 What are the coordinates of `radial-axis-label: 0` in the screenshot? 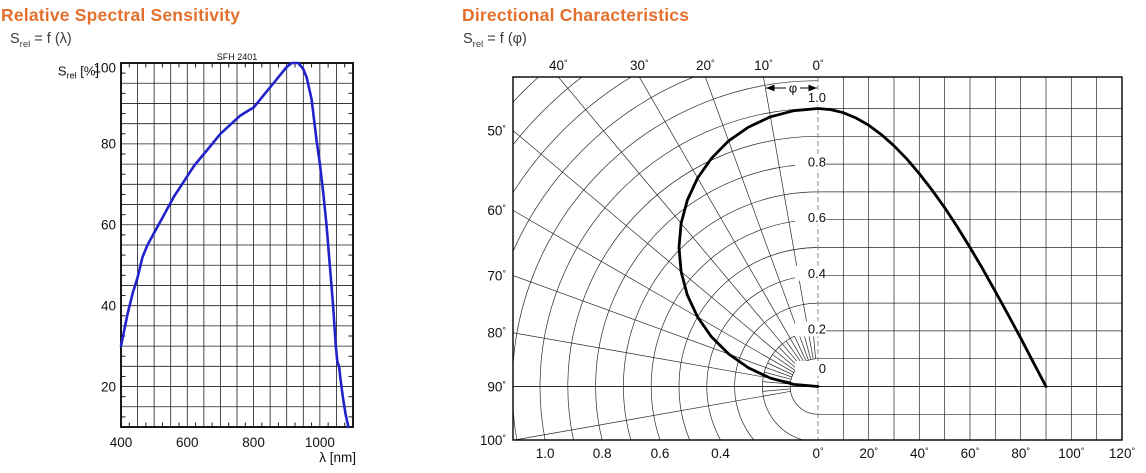 It's located at (822, 368).